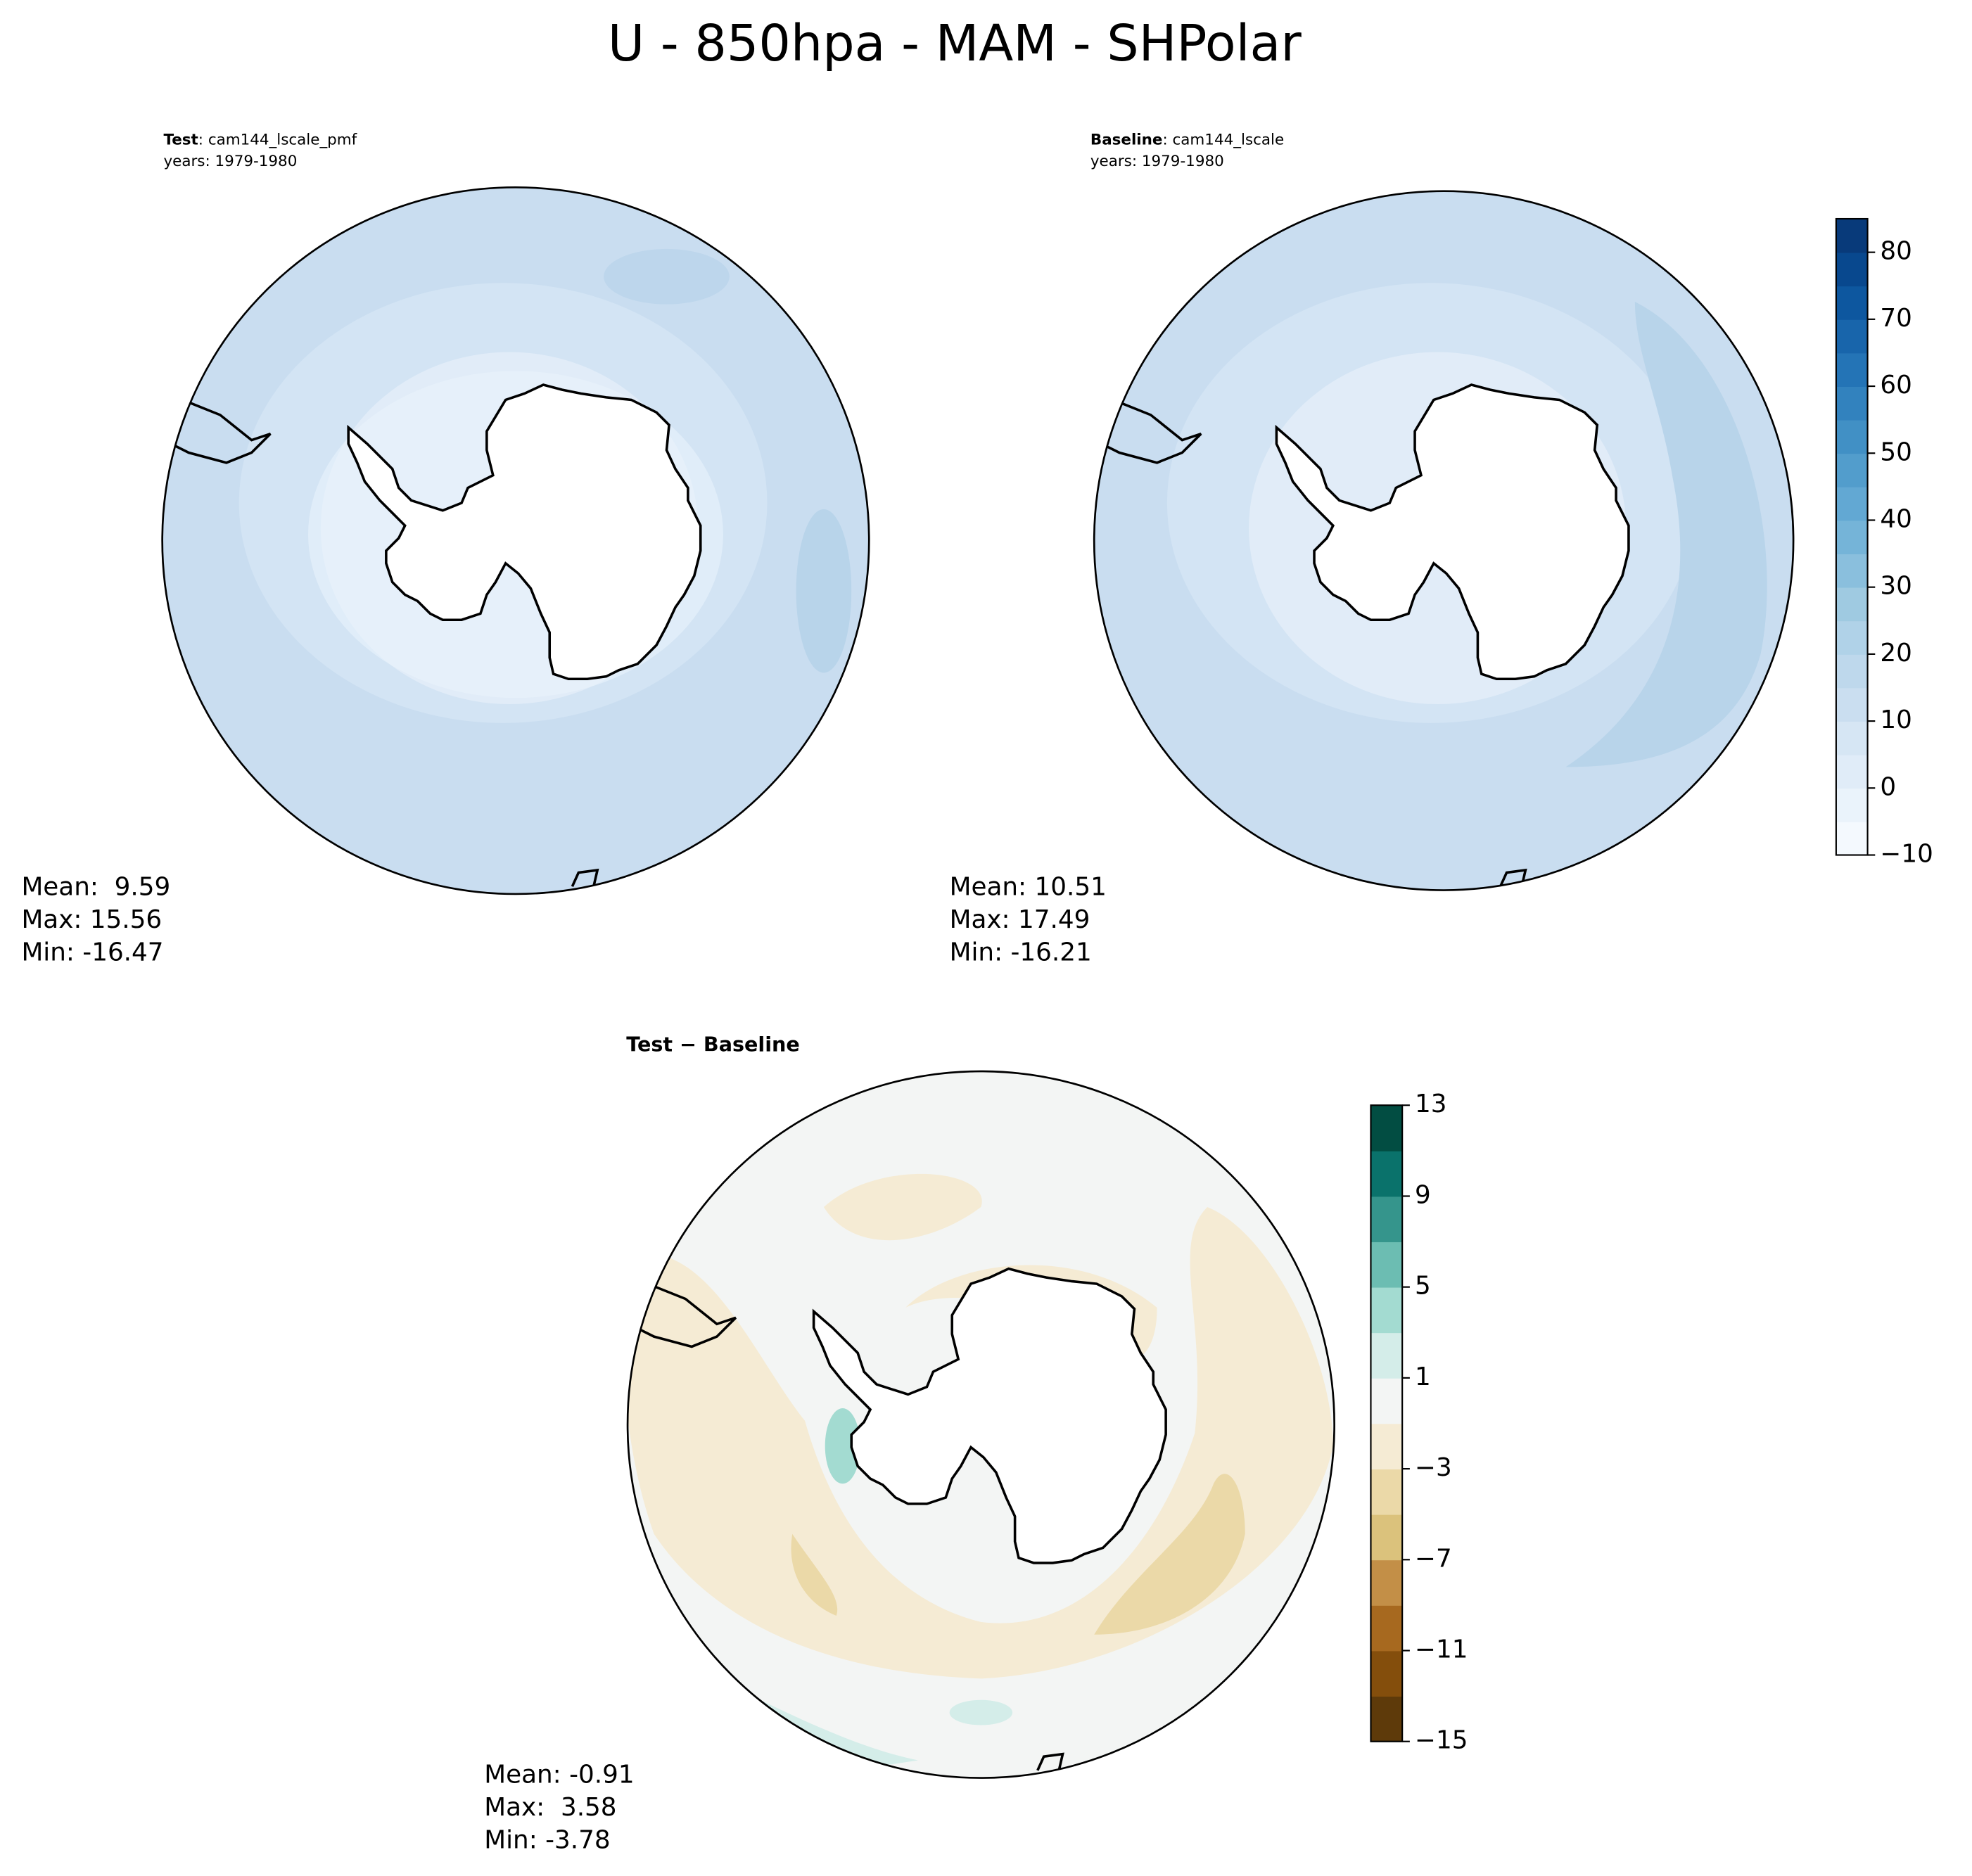 The width and height of the screenshot is (1972, 1876). Describe the element at coordinates (91, 920) in the screenshot. I see `stat-line: Max: 15.56` at that location.